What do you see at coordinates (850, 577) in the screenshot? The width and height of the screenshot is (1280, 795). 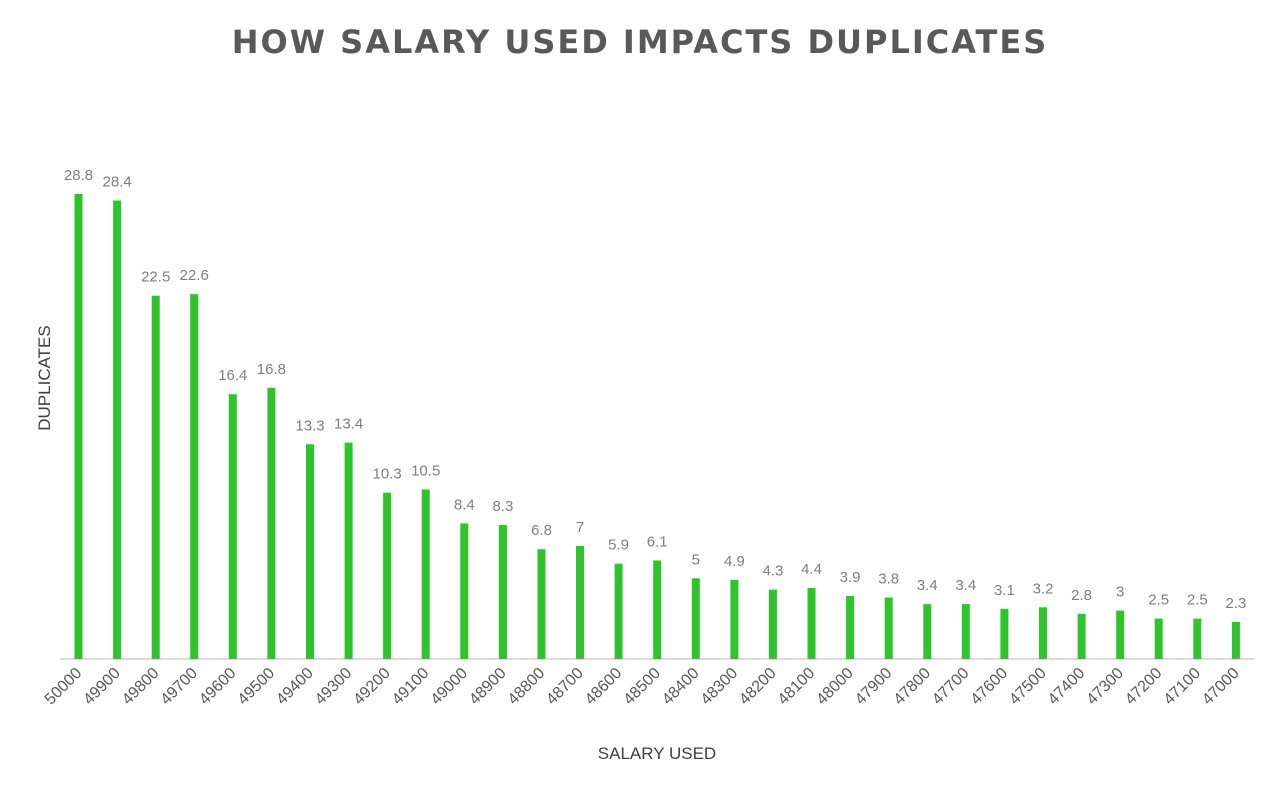 I see `data-label-48000: 3.9` at bounding box center [850, 577].